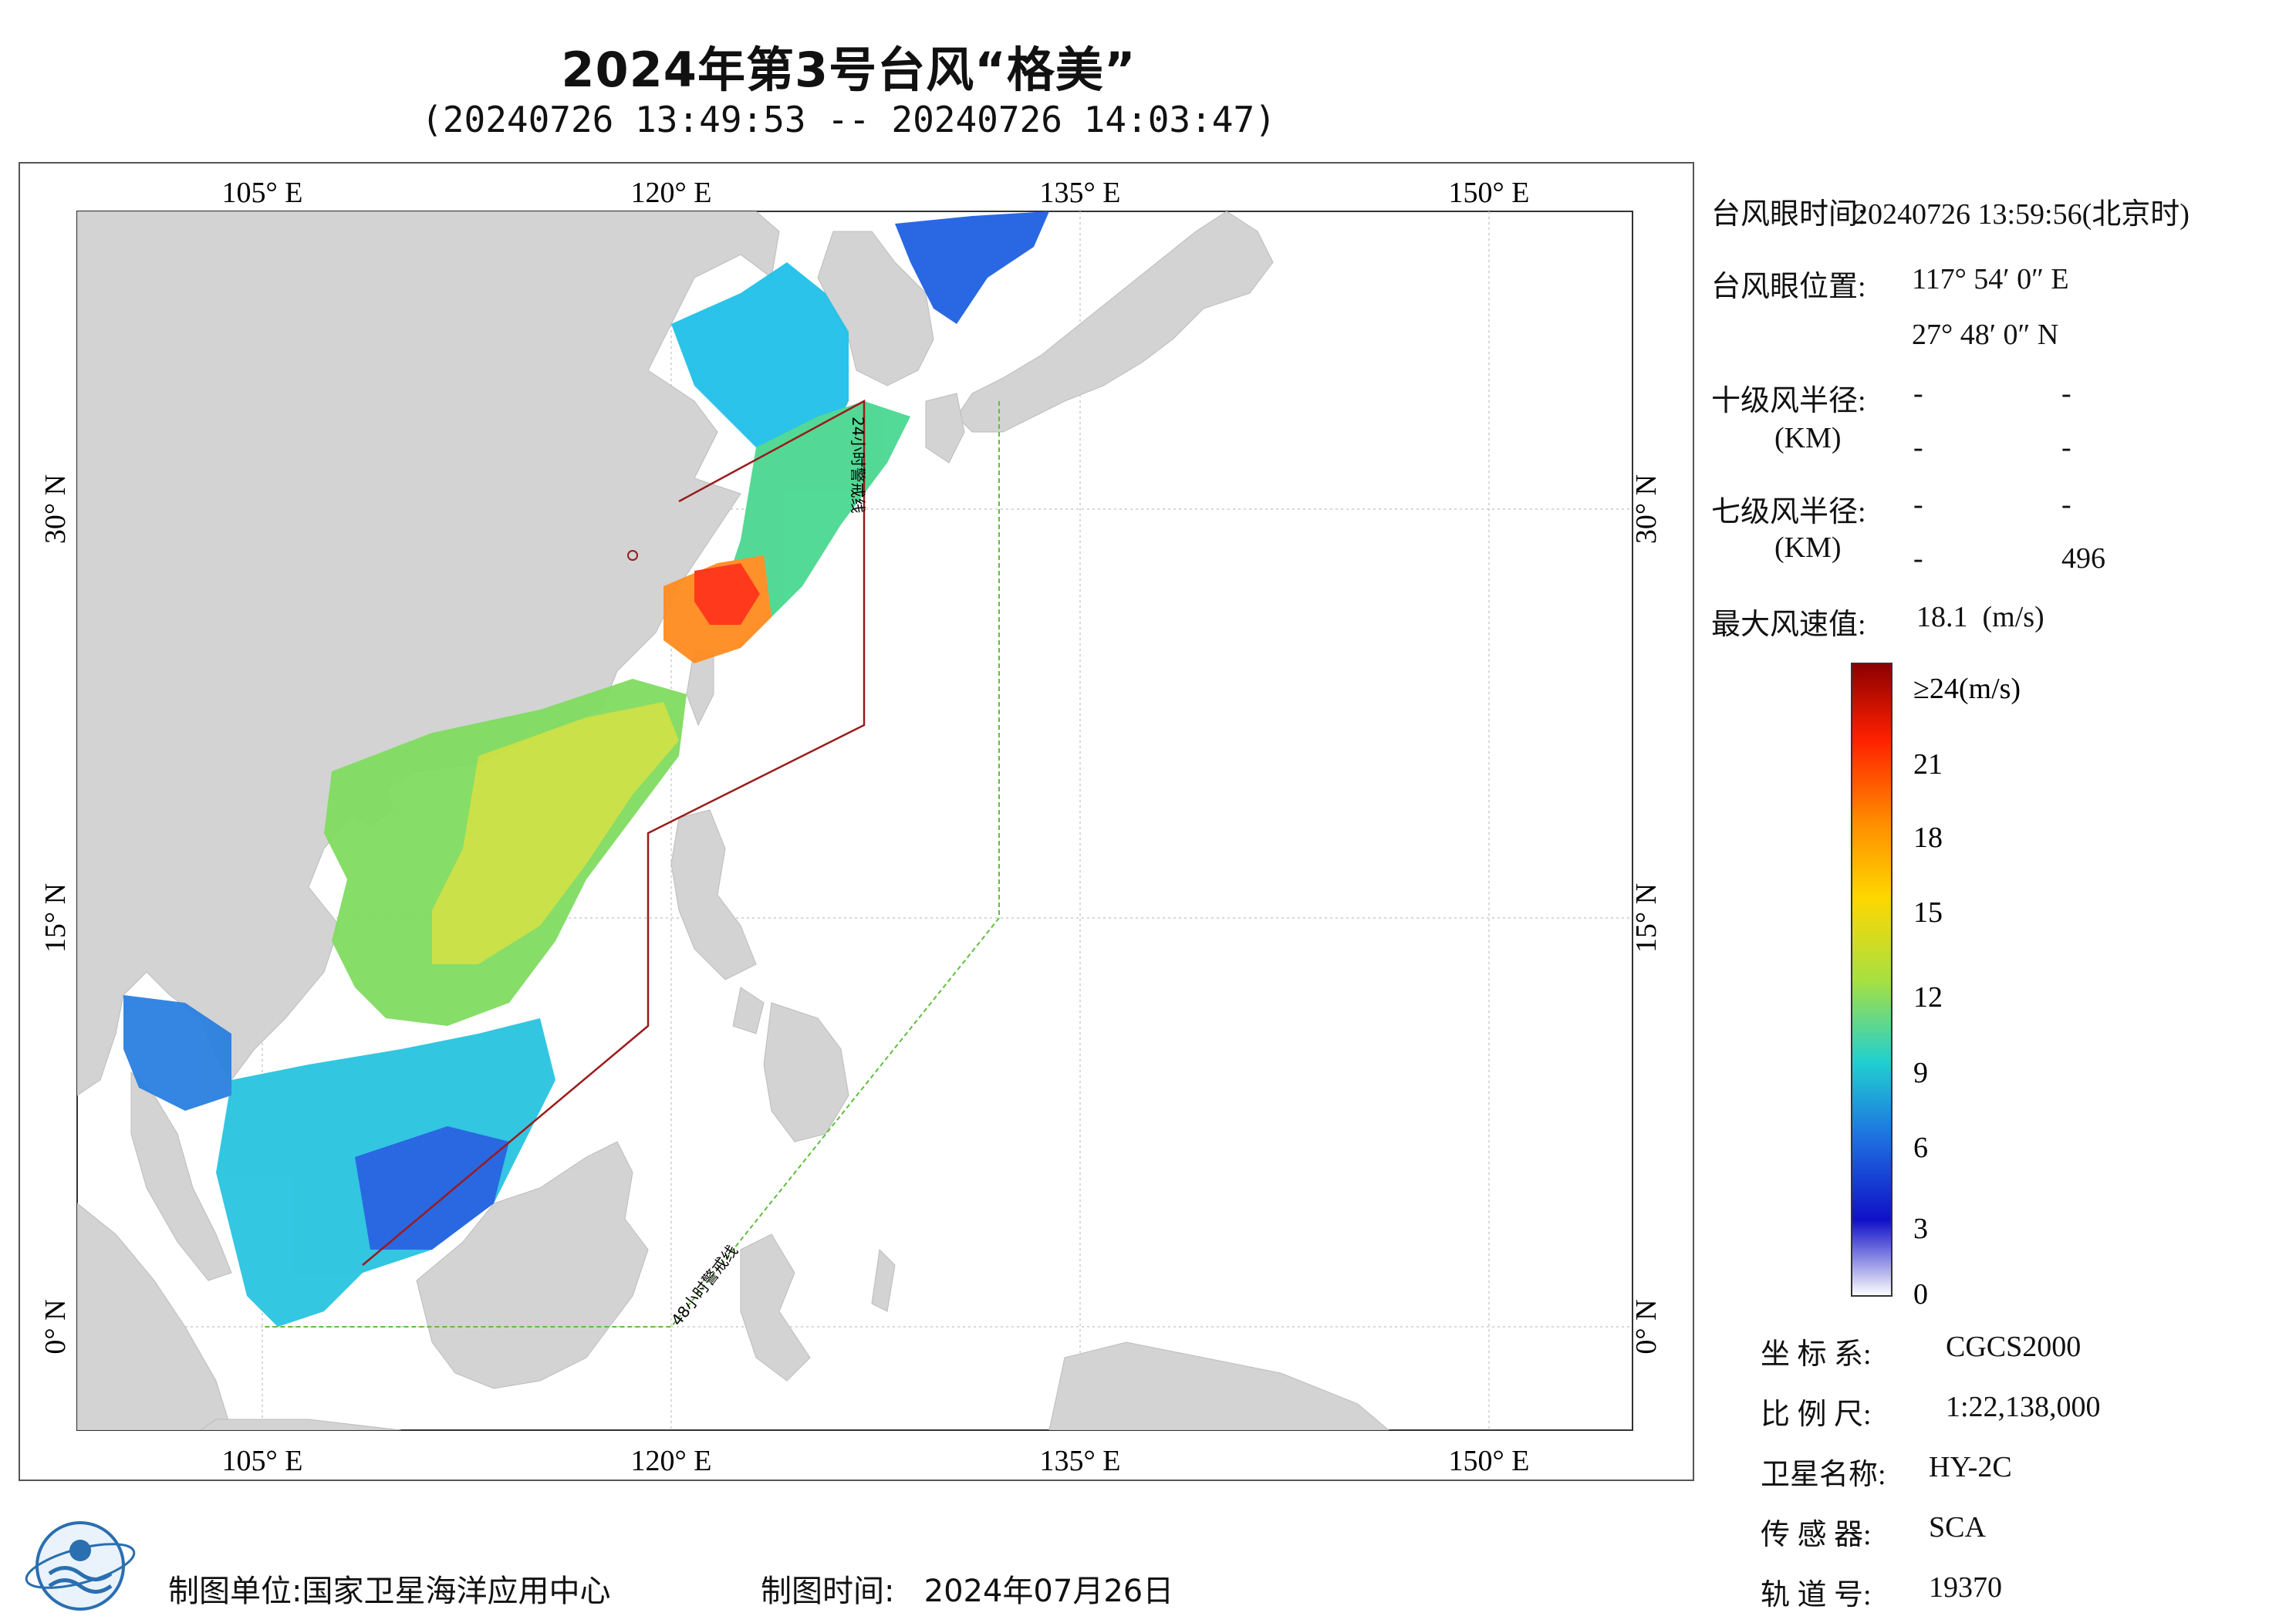 Image resolution: width=2296 pixels, height=1623 pixels. Describe the element at coordinates (883, 1280) in the screenshot. I see `land-halmahera` at that location.